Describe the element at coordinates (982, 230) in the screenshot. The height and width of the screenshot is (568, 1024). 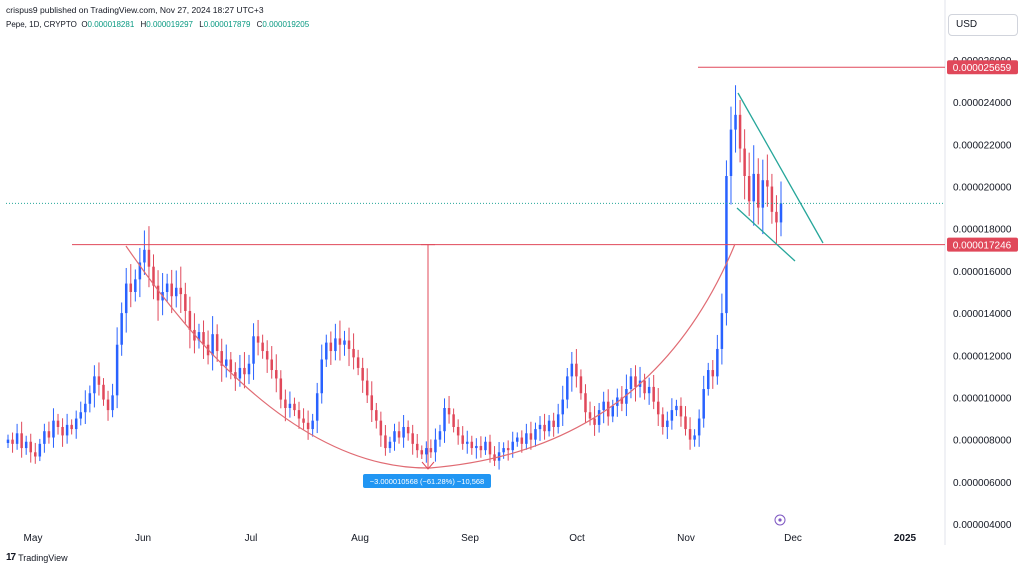
I see `y-tick-label: 0.000018000` at that location.